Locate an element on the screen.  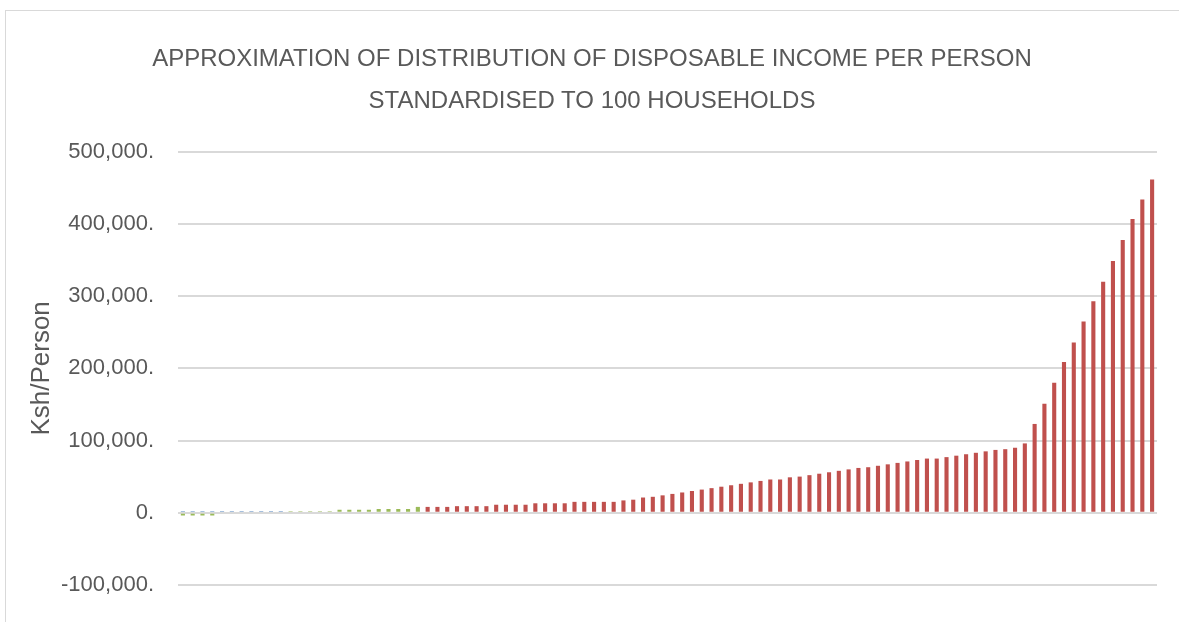
y-tick-label: 300,000. is located at coordinates (111, 295).